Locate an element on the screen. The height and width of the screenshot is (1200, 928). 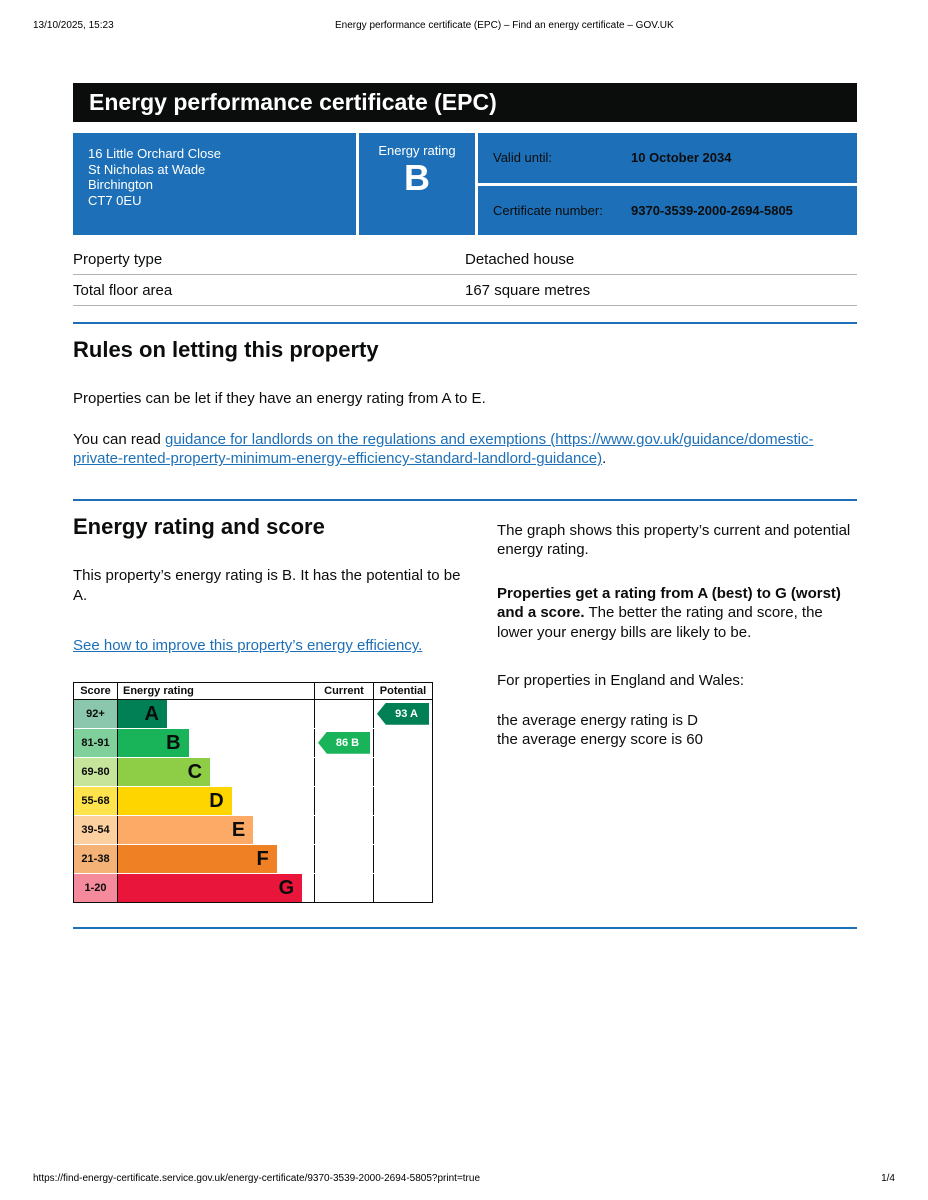
epc-band-row-f: 21-38 F is located at coordinates (253, 858).